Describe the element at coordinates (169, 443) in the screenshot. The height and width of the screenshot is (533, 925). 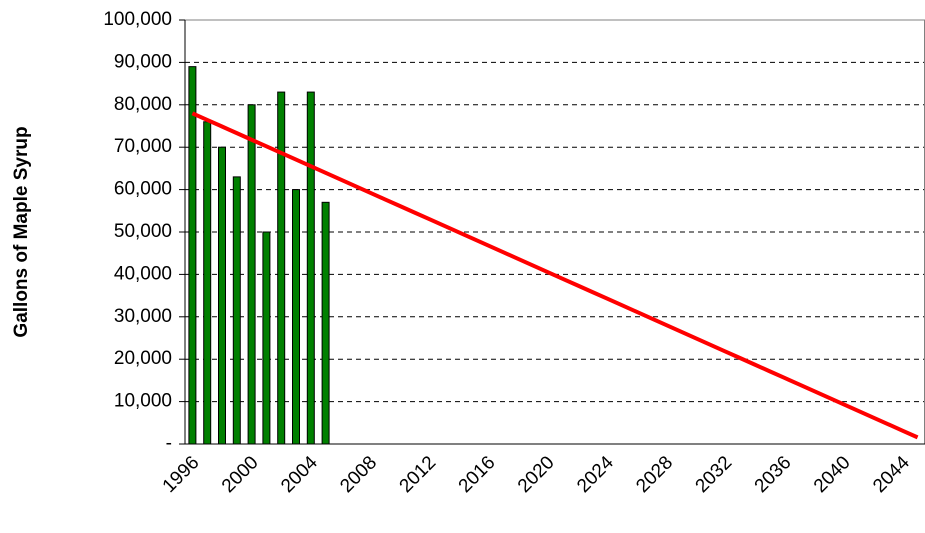
I see `y-tick-label: -` at that location.